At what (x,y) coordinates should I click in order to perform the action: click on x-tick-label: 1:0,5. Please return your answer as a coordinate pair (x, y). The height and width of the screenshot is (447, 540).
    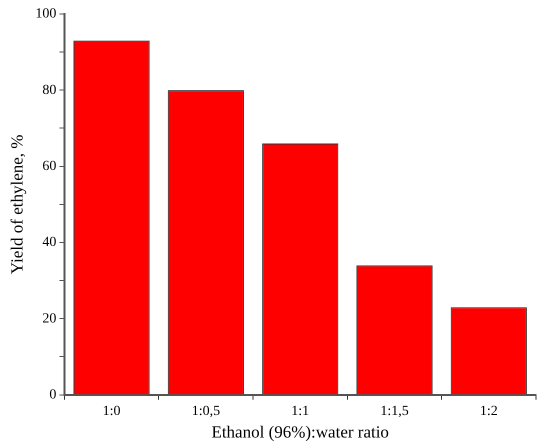
    Looking at the image, I should click on (206, 411).